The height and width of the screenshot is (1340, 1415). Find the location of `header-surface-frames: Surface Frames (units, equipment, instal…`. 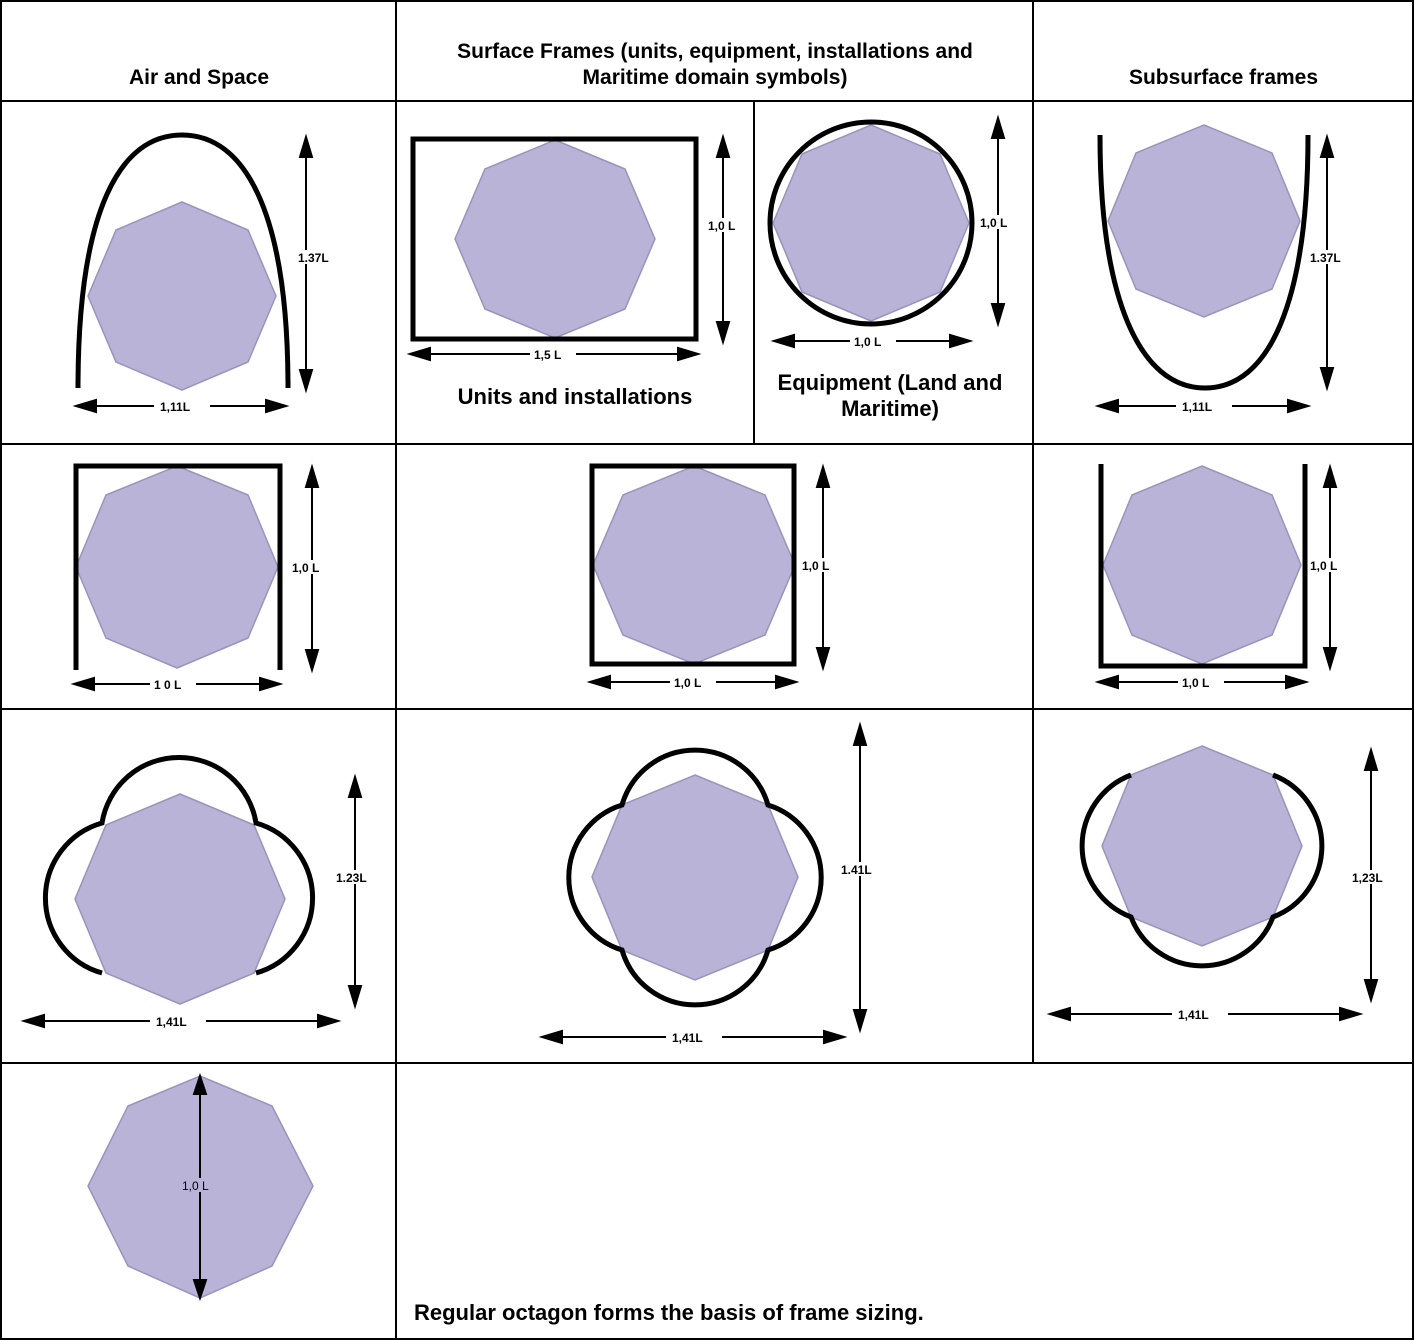

header-surface-frames: Surface Frames (units, equipment, instal… is located at coordinates (715, 64).